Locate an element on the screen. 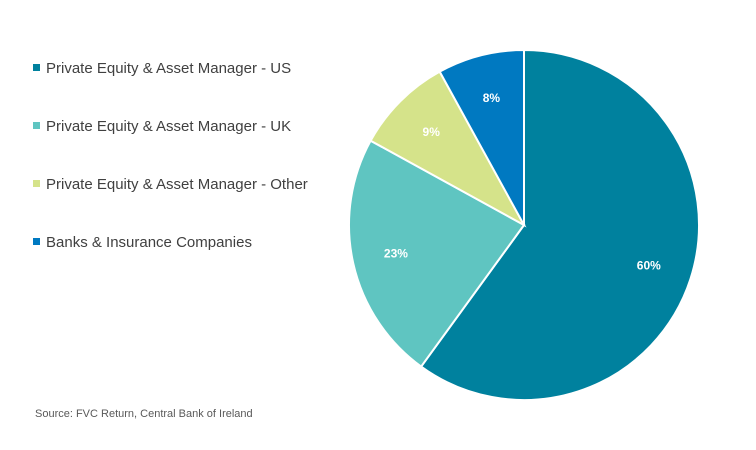 The width and height of the screenshot is (756, 450). slice-label: 23% is located at coordinates (396, 254).